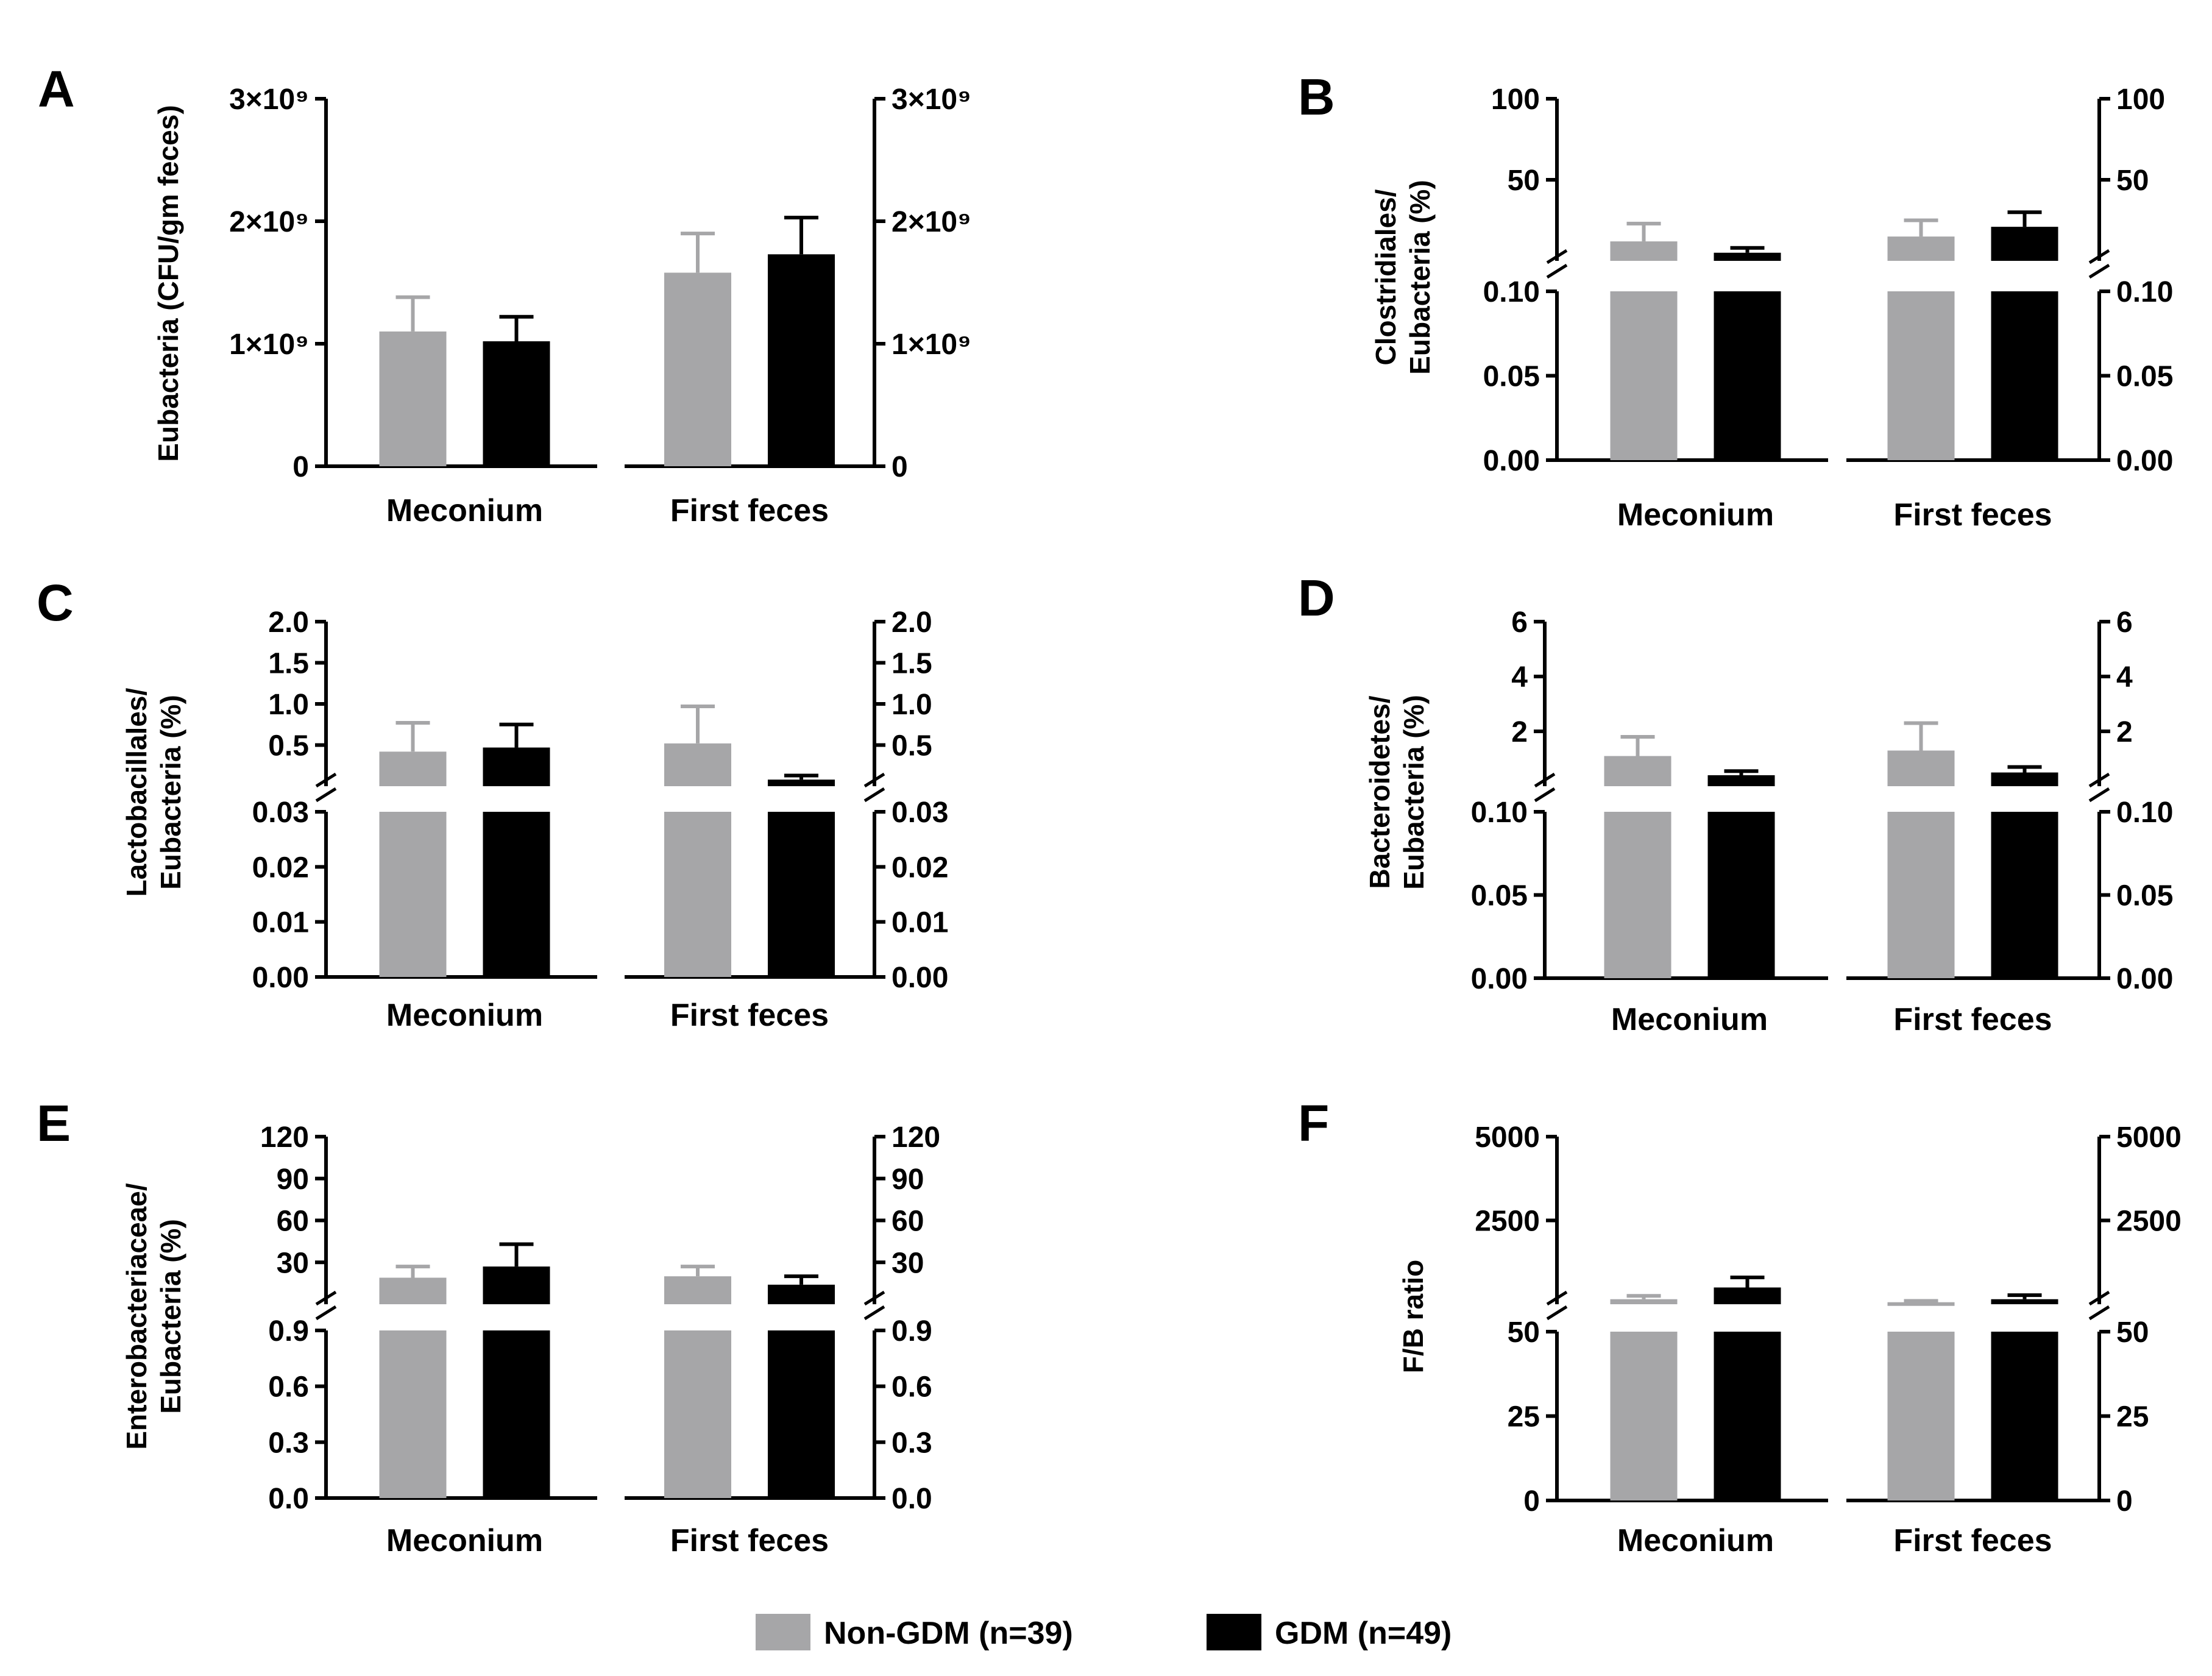 The height and width of the screenshot is (1676, 2212). Describe the element at coordinates (1511, 377) in the screenshot. I see `y-tick-label-left: 0.05` at that location.